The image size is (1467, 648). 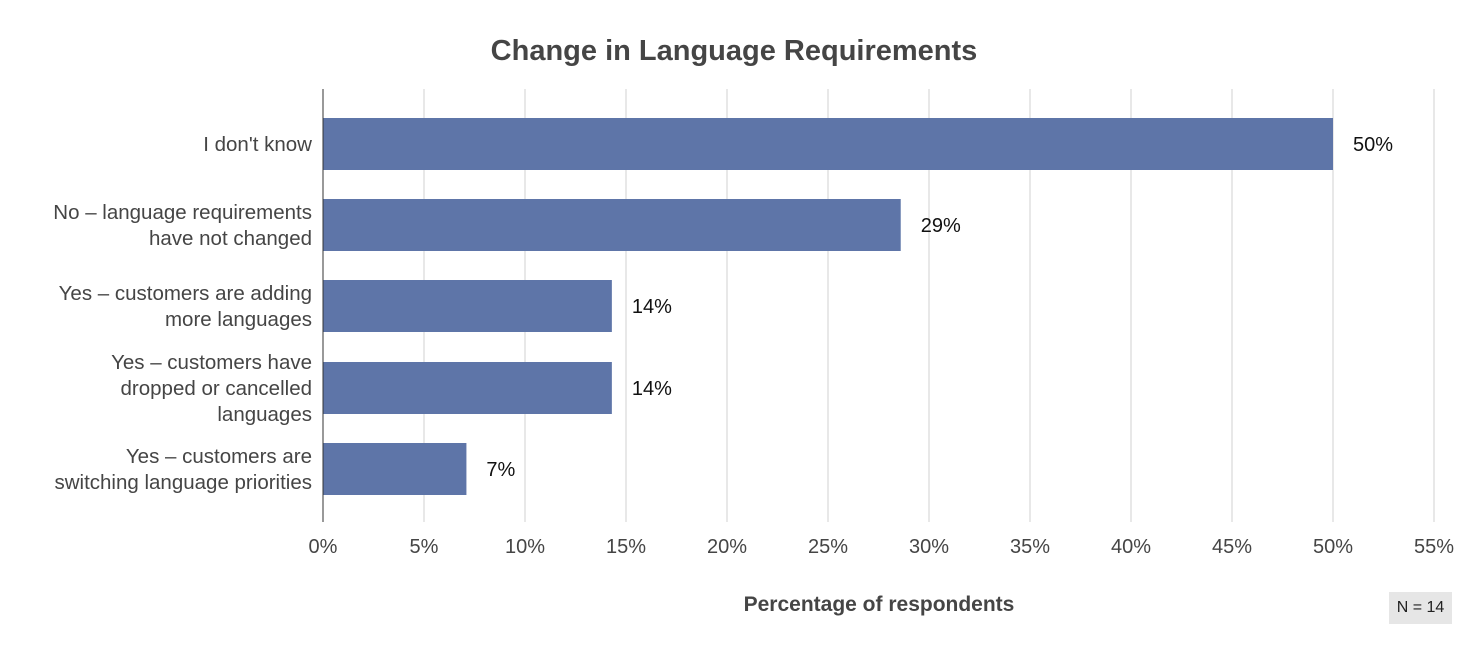 I want to click on x-tick-label: 25%, so click(x=828, y=547).